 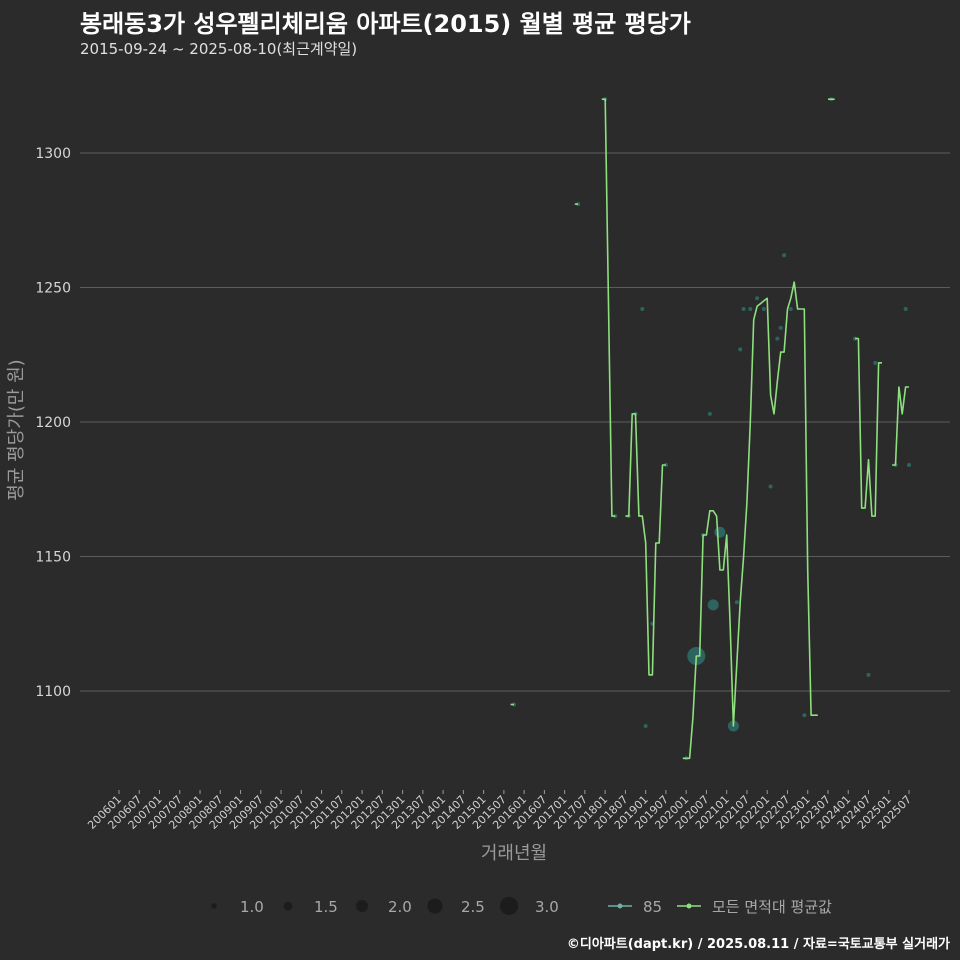 I want to click on chart-subtitle: 2015-09-24 ~ 2025-08-10(최근계약일), so click(x=219, y=49).